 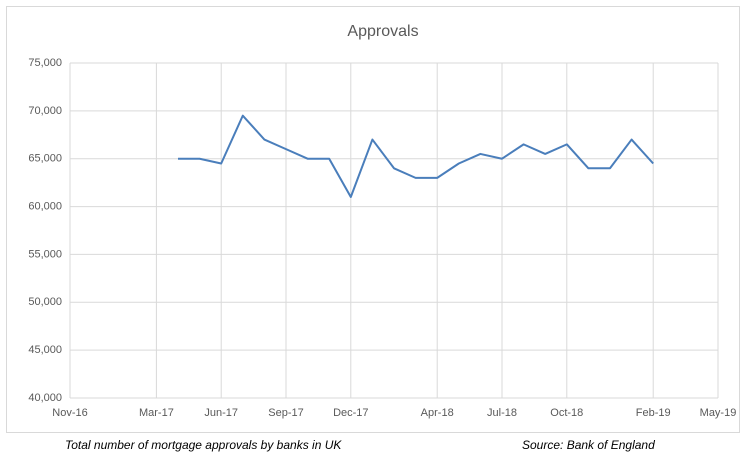 What do you see at coordinates (653, 413) in the screenshot?
I see `x-tick-label: Feb-19` at bounding box center [653, 413].